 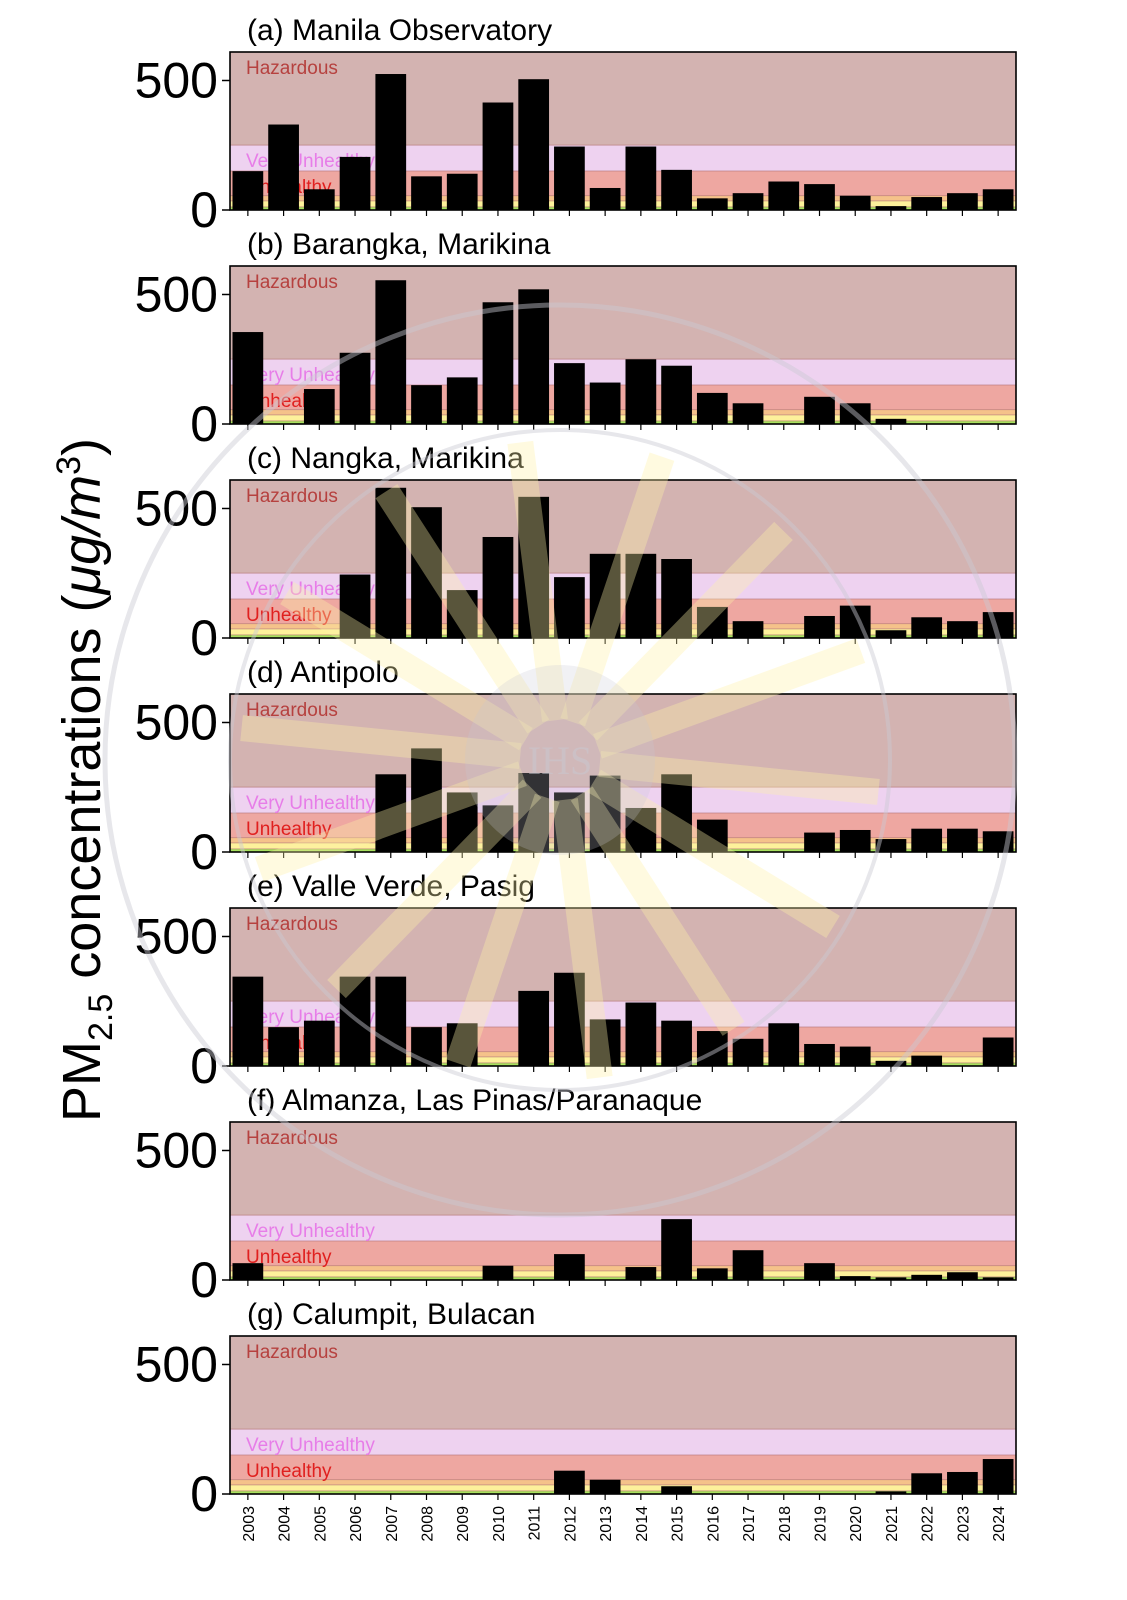 I want to click on bar-2013, so click(x=605, y=595).